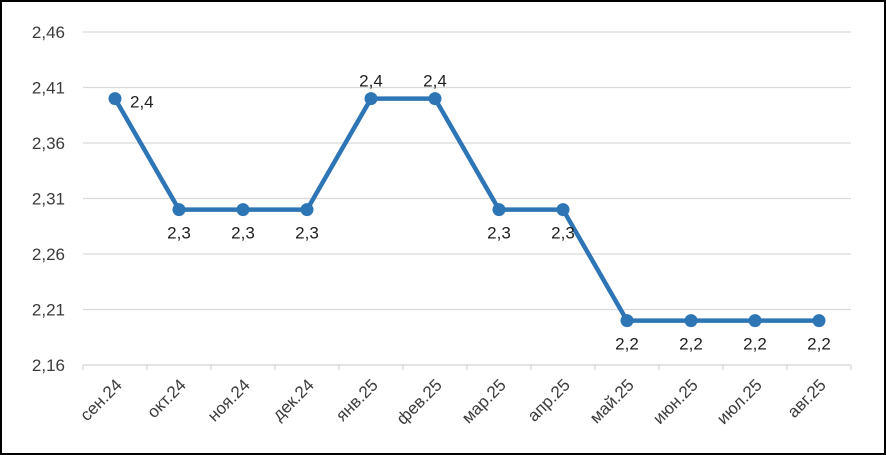  Describe the element at coordinates (739, 401) in the screenshot. I see `x-axis-tick-label: июл.25` at that location.